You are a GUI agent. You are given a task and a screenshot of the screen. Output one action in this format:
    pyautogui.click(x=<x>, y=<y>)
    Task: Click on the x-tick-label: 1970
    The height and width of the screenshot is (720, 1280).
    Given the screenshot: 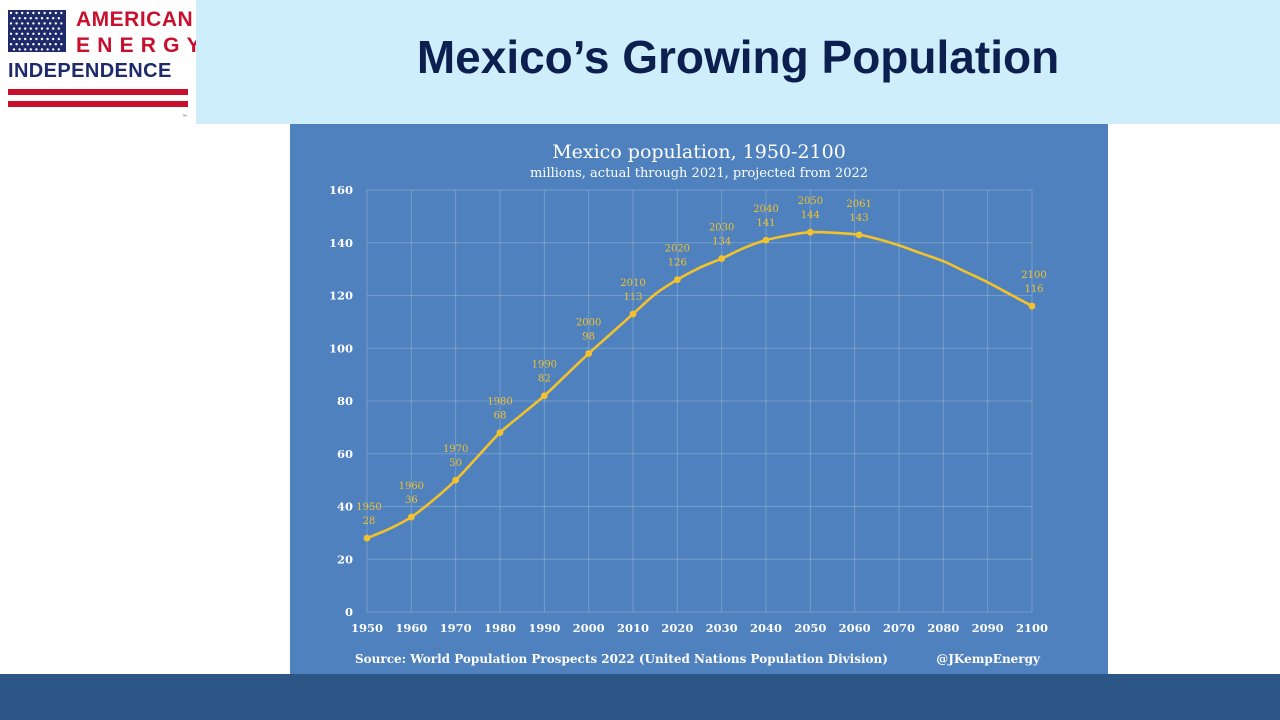 What is the action you would take?
    pyautogui.click(x=456, y=628)
    